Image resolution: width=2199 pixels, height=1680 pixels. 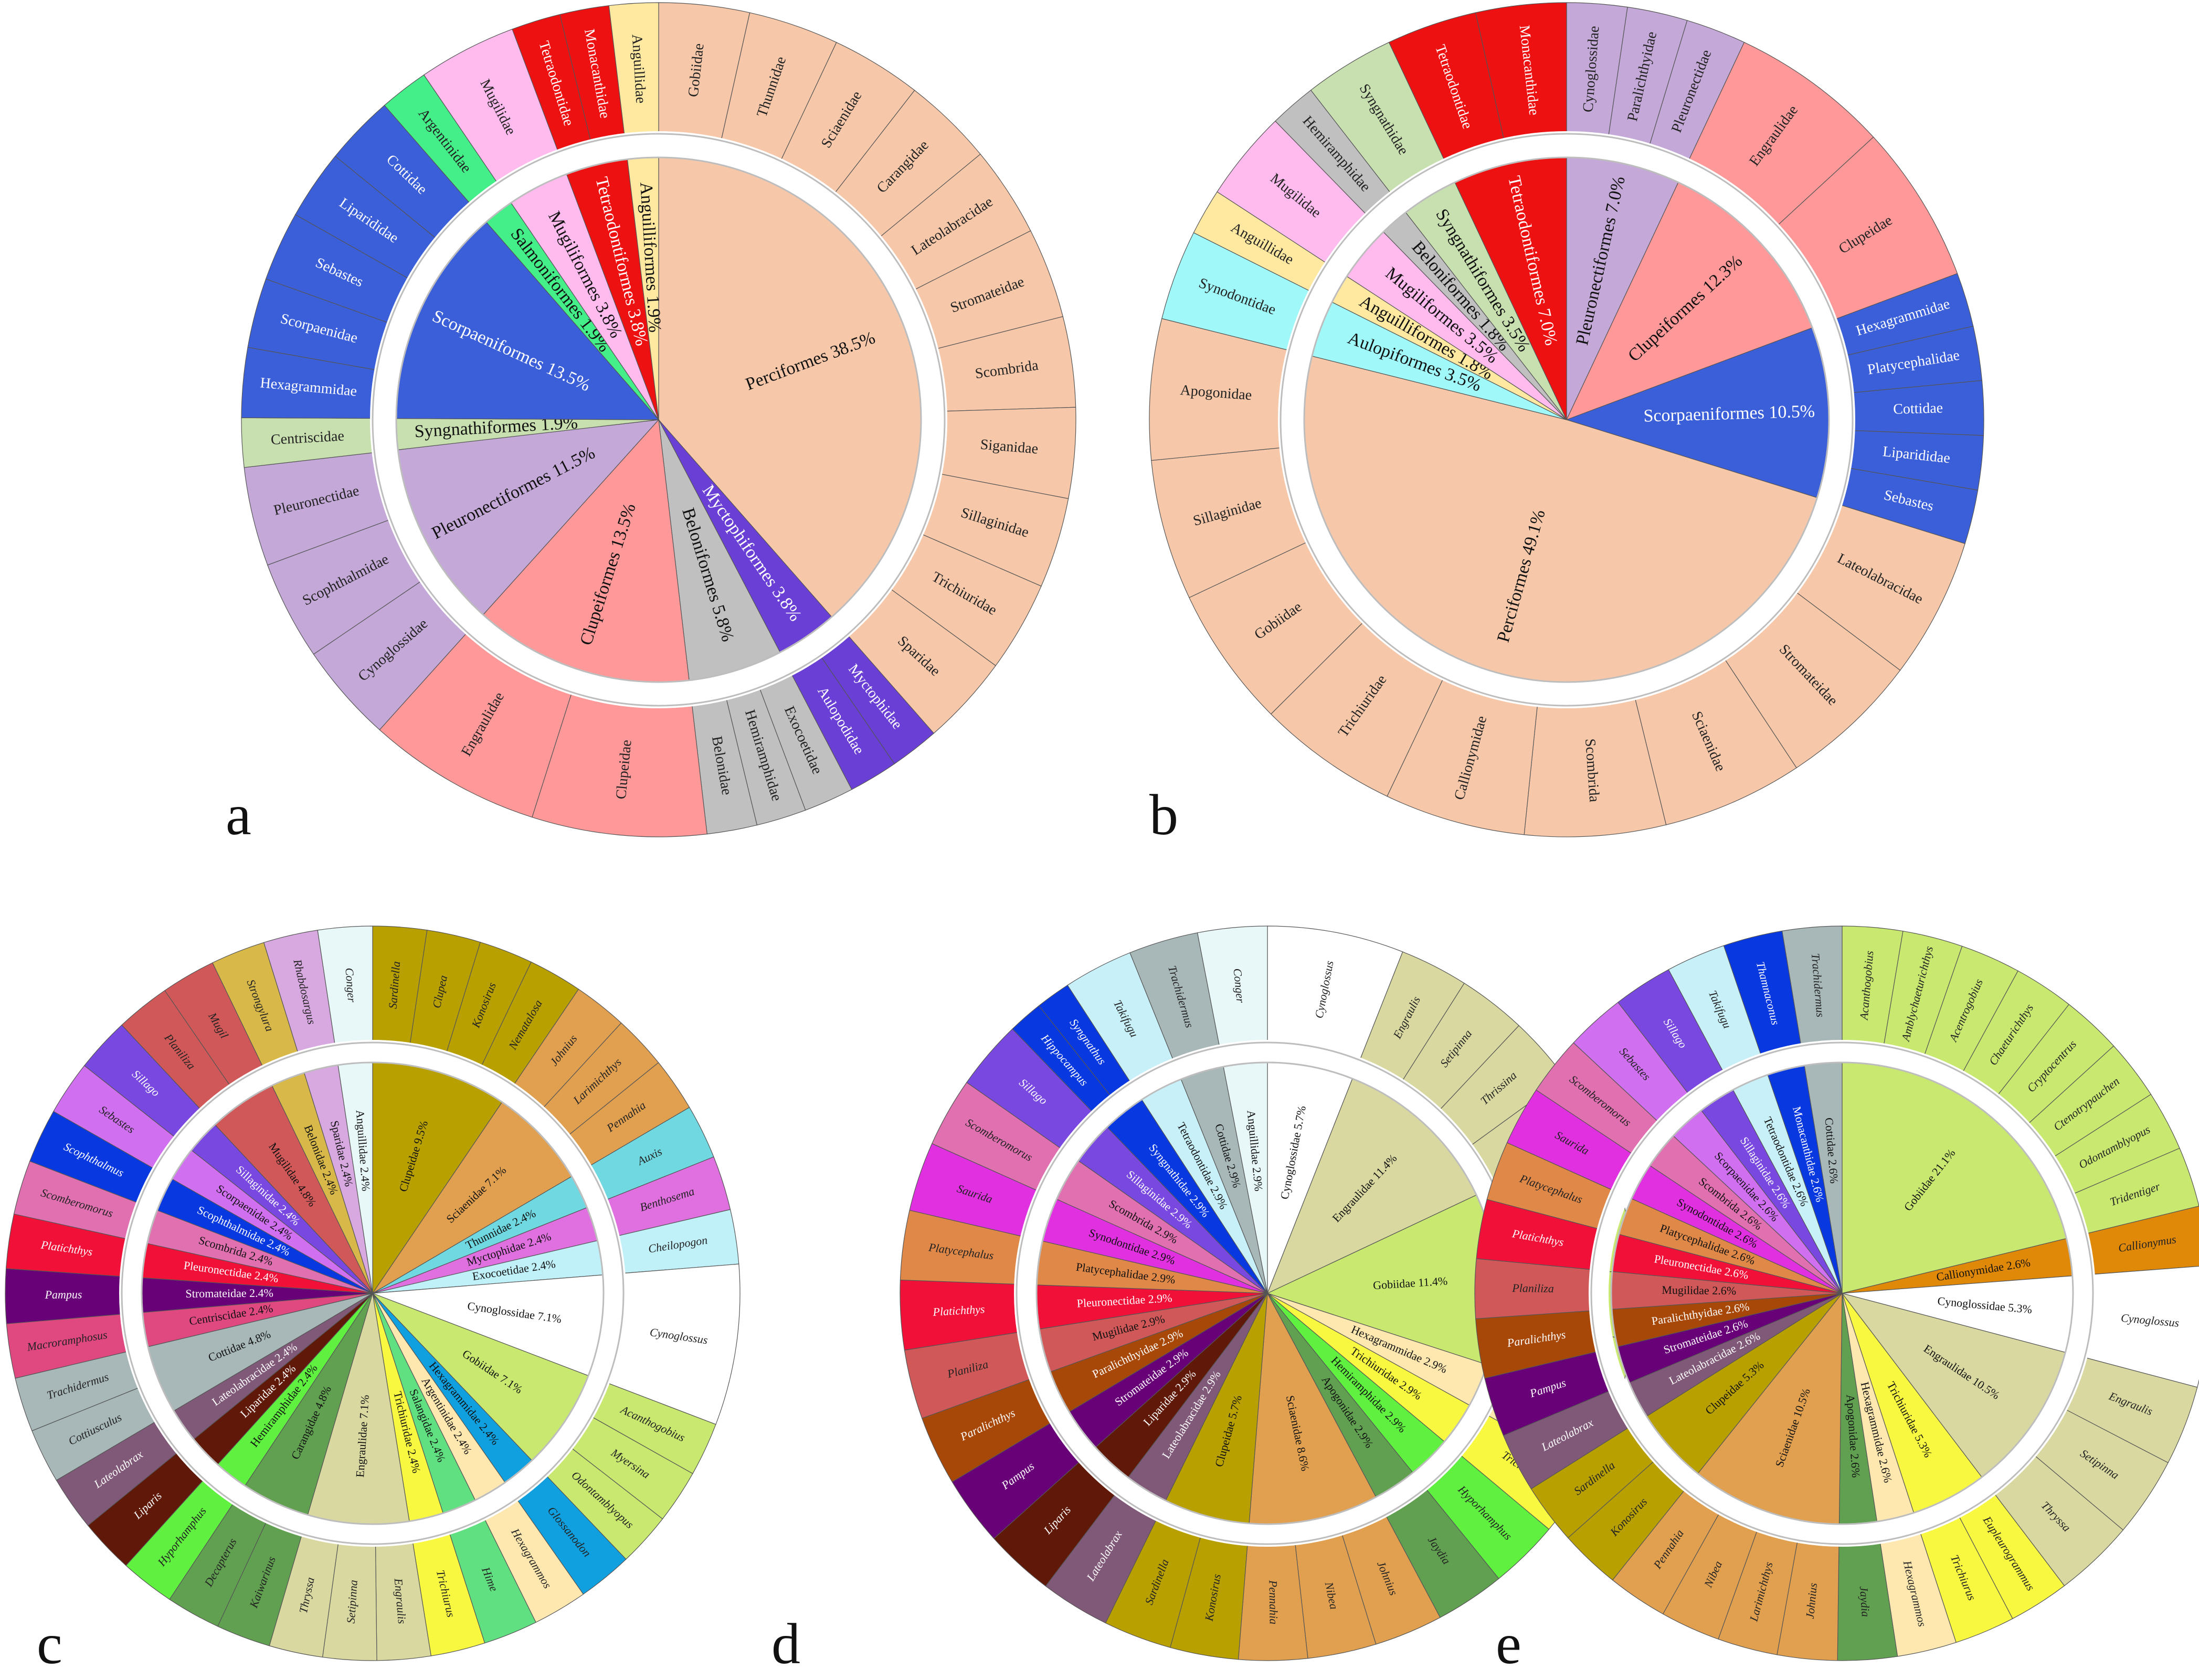 What do you see at coordinates (1164, 815) in the screenshot?
I see `panel-label-b: b` at bounding box center [1164, 815].